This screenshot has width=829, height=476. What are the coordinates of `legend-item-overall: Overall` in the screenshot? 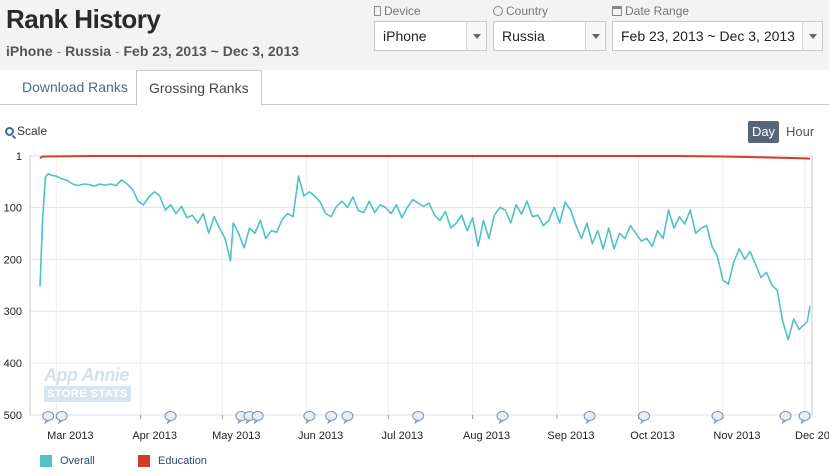 It's located at (67, 461).